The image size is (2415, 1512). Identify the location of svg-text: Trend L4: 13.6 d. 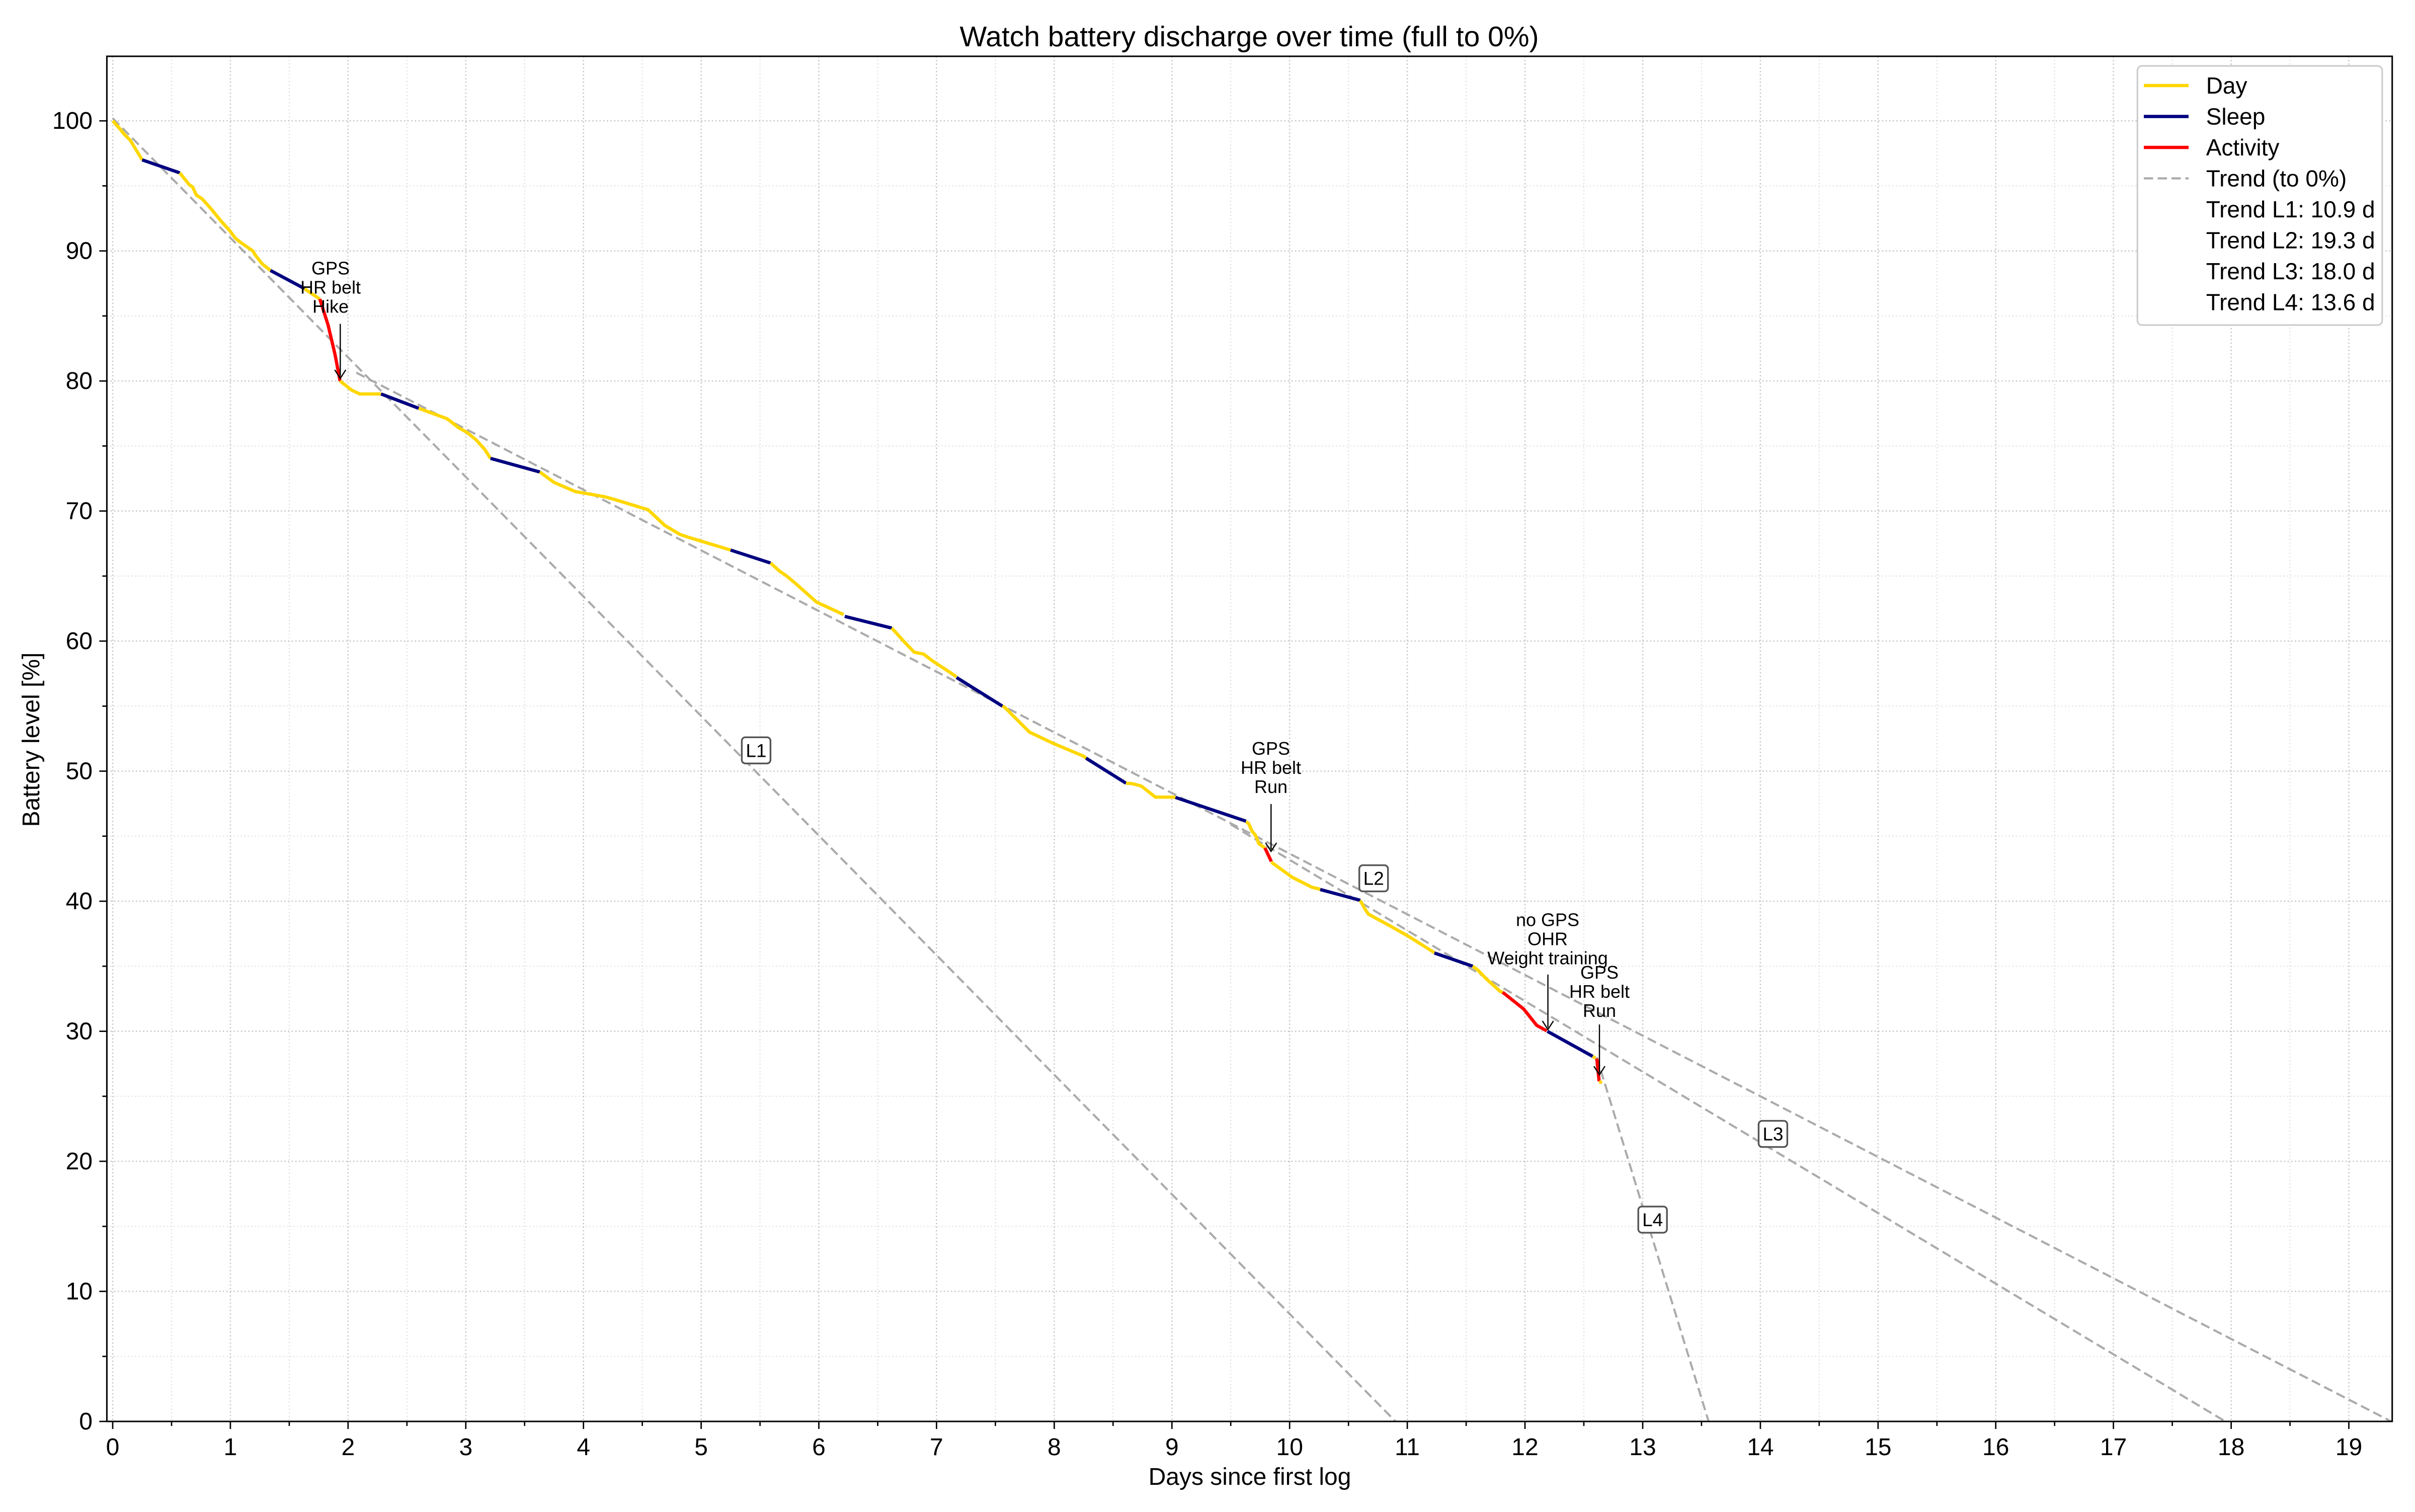
(2290, 302).